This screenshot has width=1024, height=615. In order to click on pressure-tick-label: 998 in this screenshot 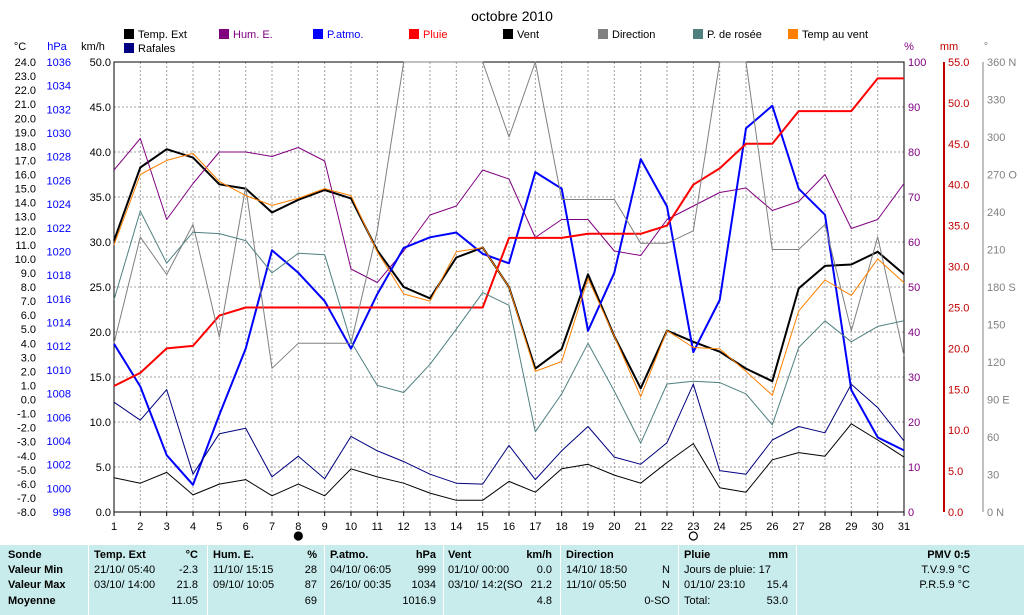, I will do `click(62, 513)`.